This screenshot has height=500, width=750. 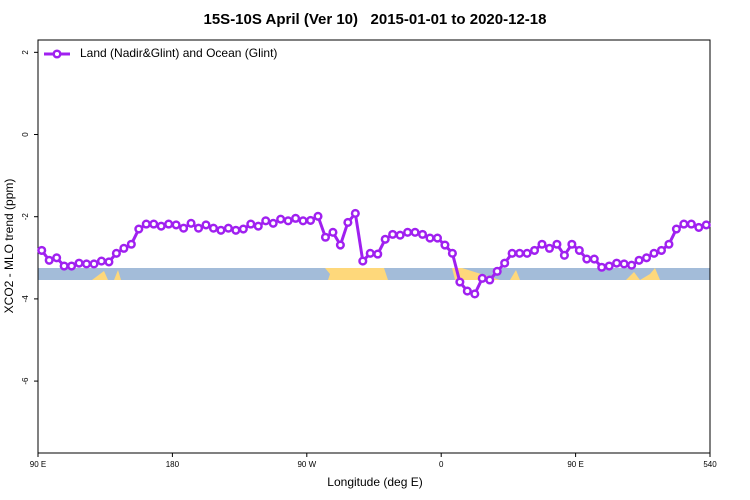 I want to click on y-tick-label: -4, so click(x=25, y=299).